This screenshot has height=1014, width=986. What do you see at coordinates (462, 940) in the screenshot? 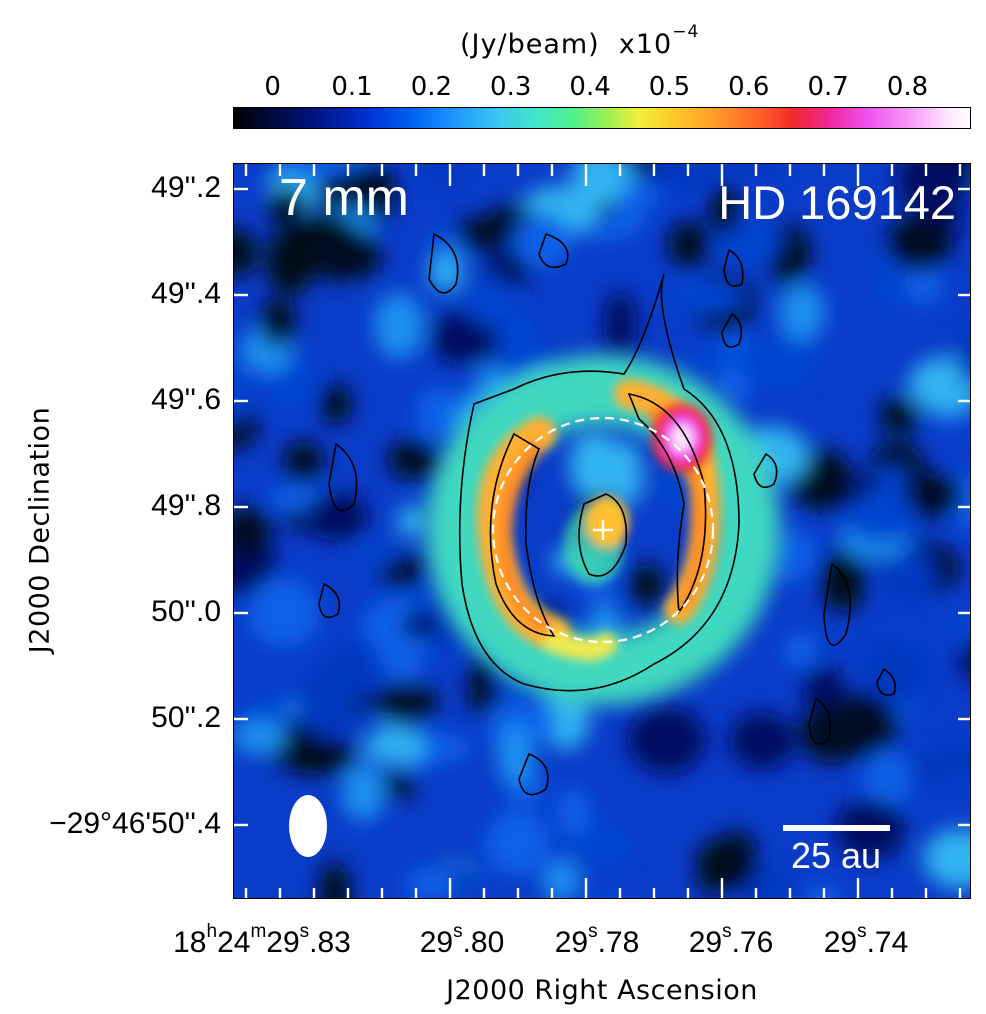
I see `x-tick-label: 29s.80` at bounding box center [462, 940].